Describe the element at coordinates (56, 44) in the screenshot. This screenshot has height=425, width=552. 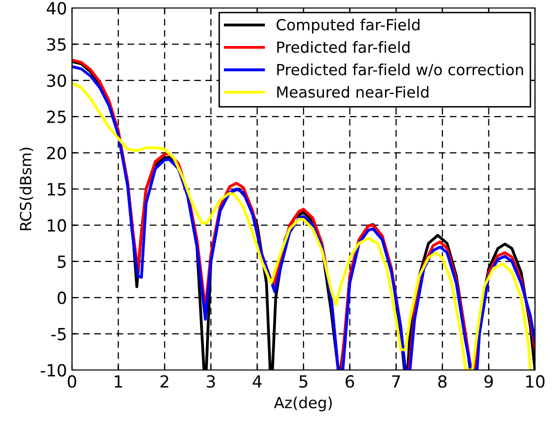
I see `y-tick-label: 35` at that location.